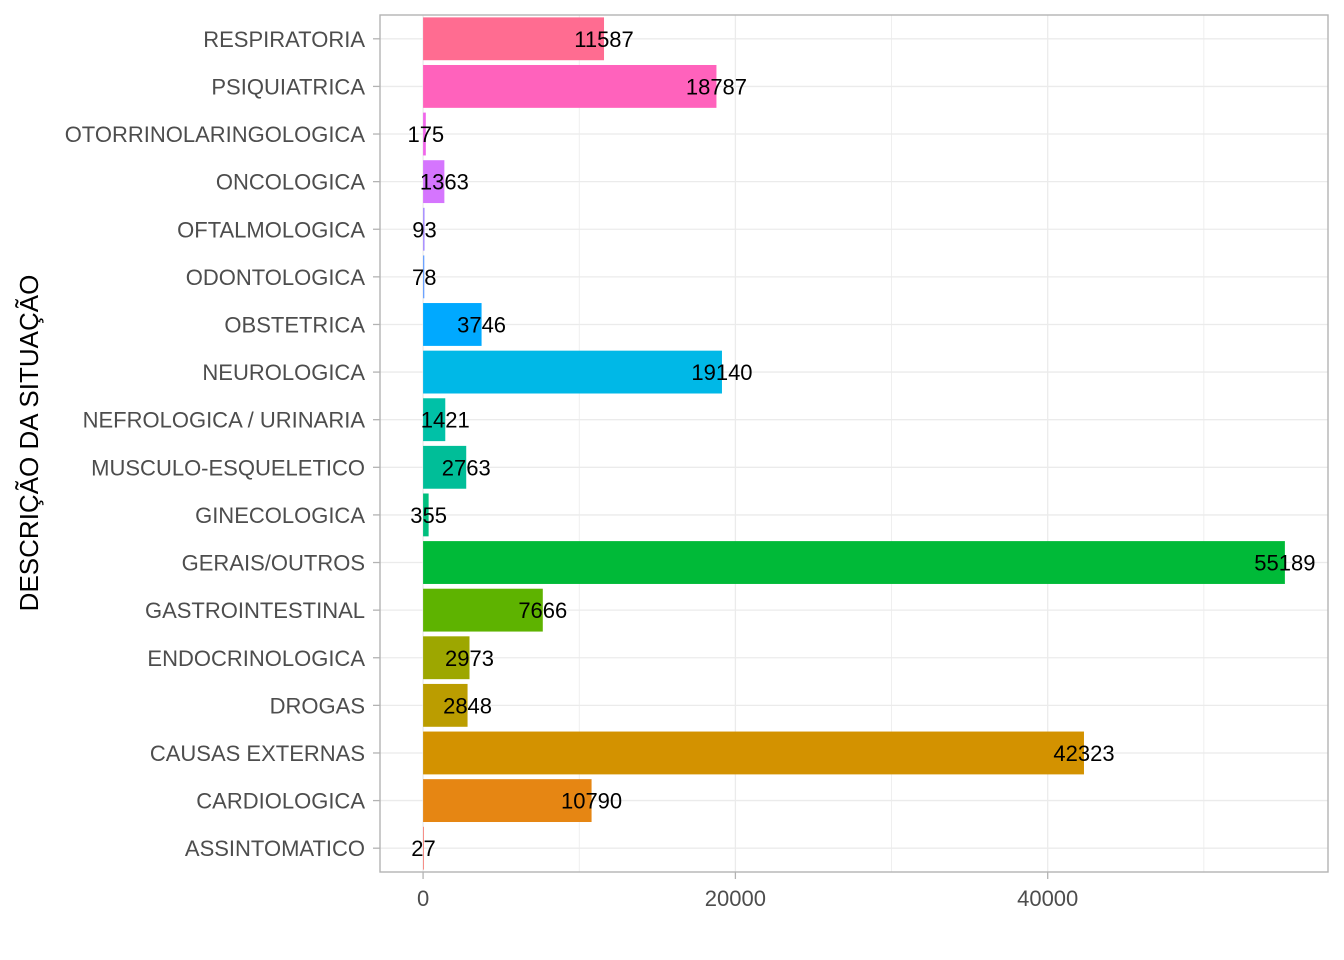 This screenshot has width=1344, height=960. What do you see at coordinates (317, 705) in the screenshot?
I see `category-label: DROGAS` at bounding box center [317, 705].